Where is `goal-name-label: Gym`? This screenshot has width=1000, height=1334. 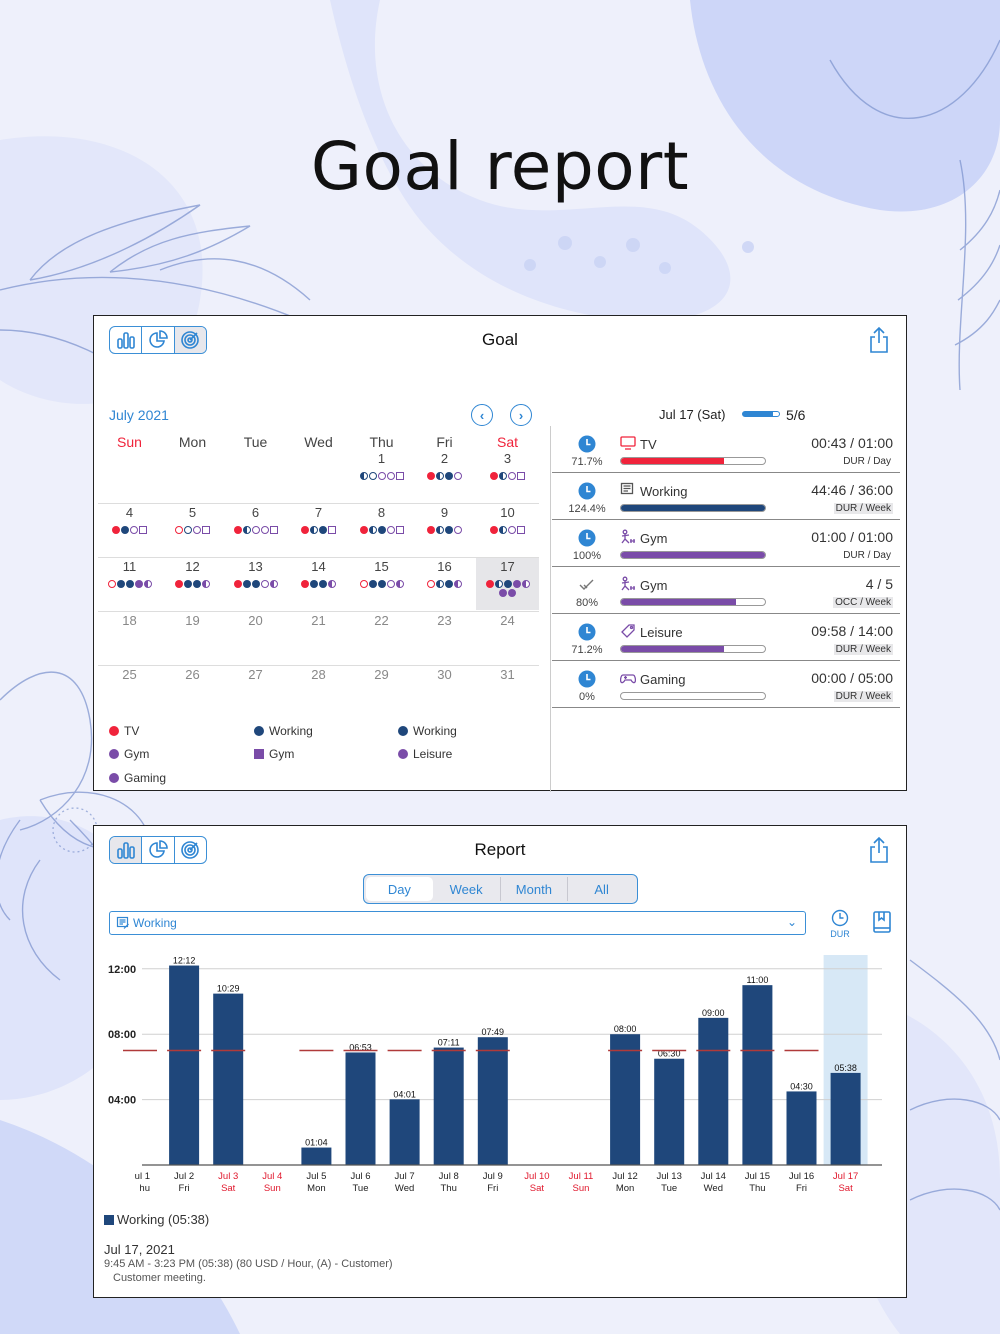
goal-name-label: Gym is located at coordinates (654, 538).